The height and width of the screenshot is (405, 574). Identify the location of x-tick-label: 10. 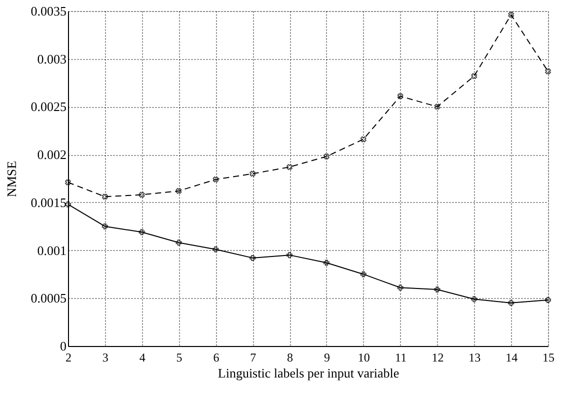
(364, 357).